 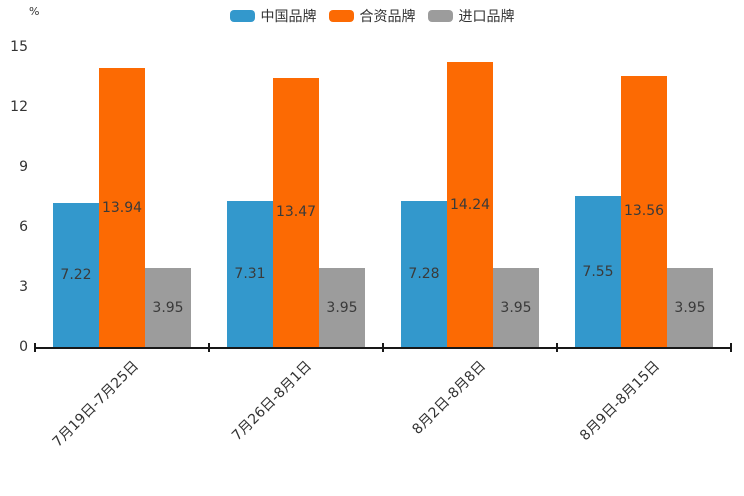 What do you see at coordinates (23, 227) in the screenshot?
I see `y-tick-label: 6` at bounding box center [23, 227].